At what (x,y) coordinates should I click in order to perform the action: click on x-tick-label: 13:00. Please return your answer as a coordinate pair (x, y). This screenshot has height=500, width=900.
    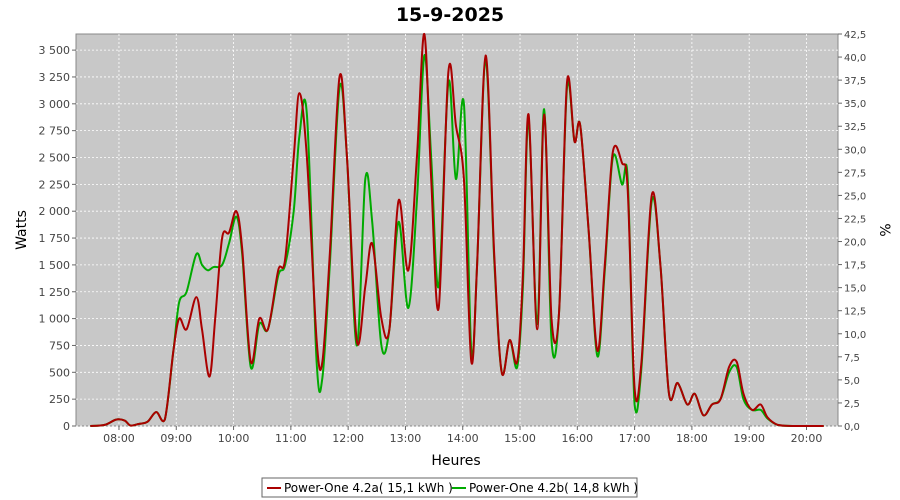
    Looking at the image, I should click on (406, 438).